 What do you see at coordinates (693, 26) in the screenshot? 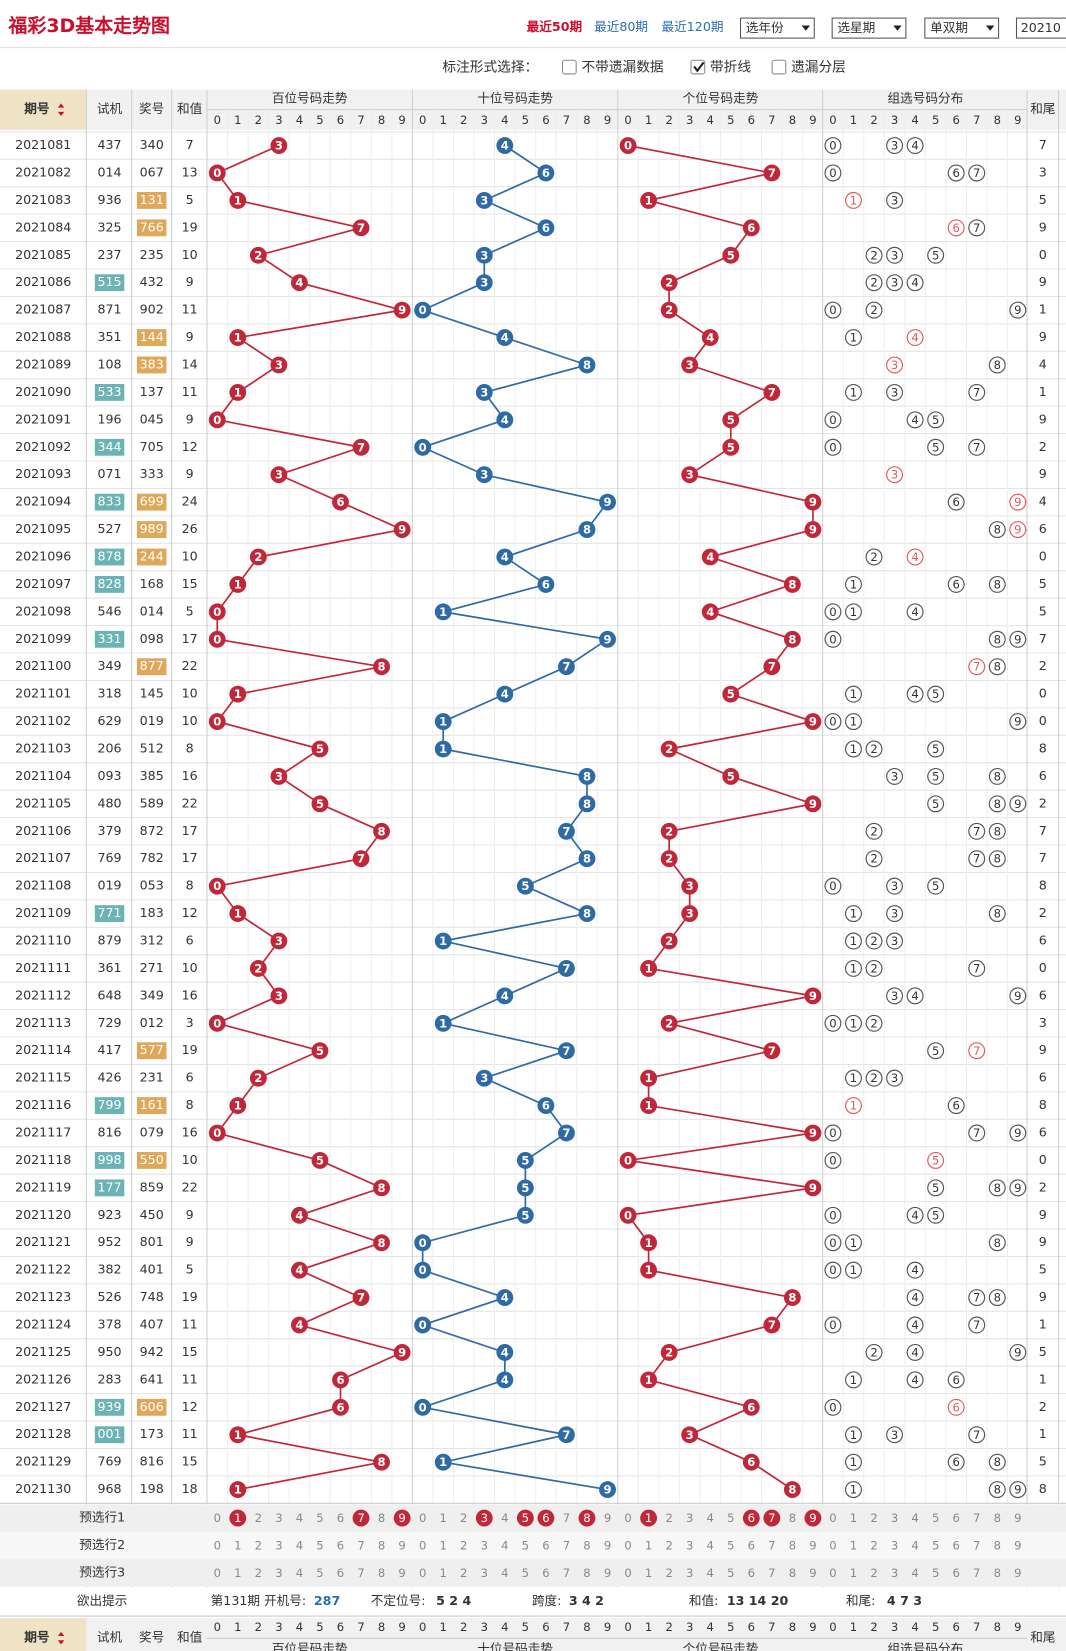
I see `period-link: 最近120期` at bounding box center [693, 26].